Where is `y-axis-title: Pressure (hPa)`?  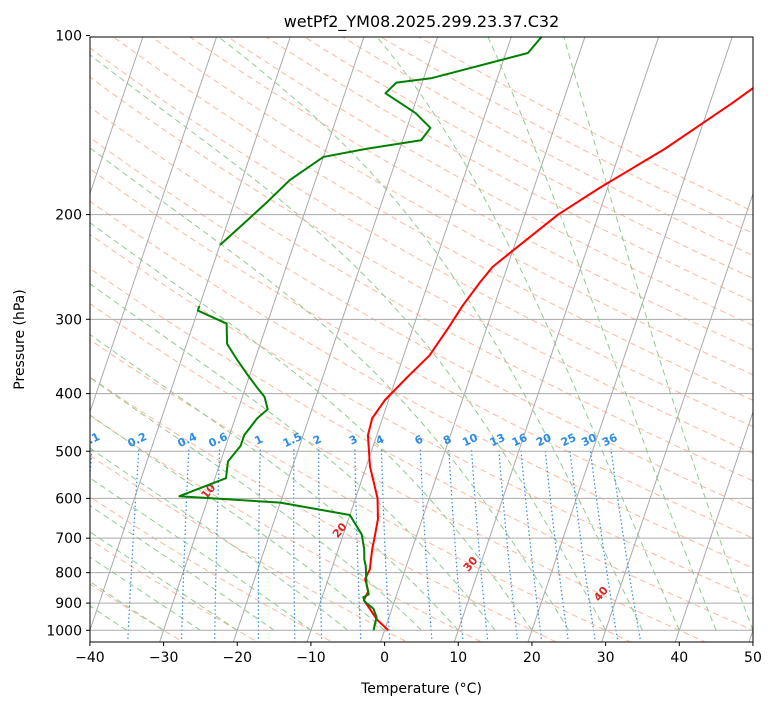
y-axis-title: Pressure (hPa) is located at coordinates (20, 339).